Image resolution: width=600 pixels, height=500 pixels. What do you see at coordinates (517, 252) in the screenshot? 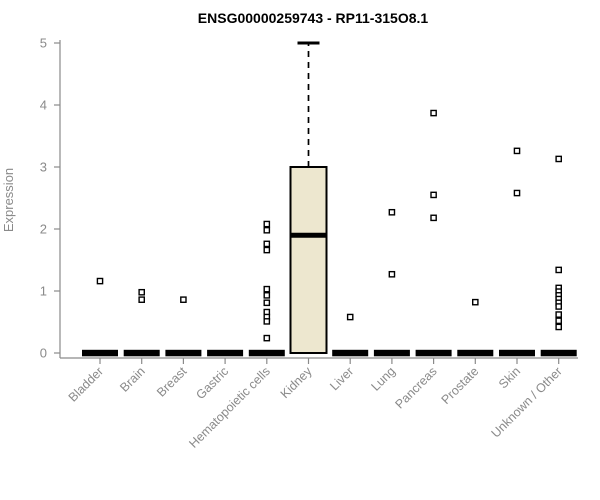
I see `boxplot-skin` at bounding box center [517, 252].